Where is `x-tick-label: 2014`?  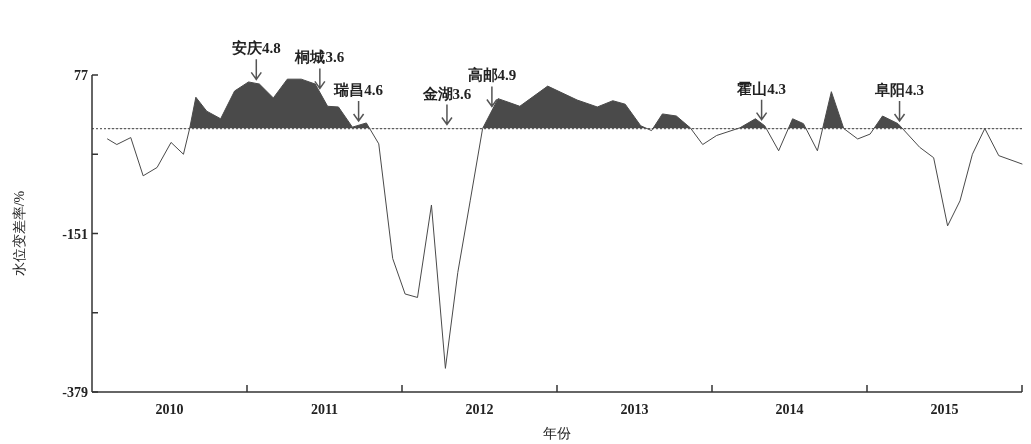
x-tick-label: 2014 is located at coordinates (789, 409).